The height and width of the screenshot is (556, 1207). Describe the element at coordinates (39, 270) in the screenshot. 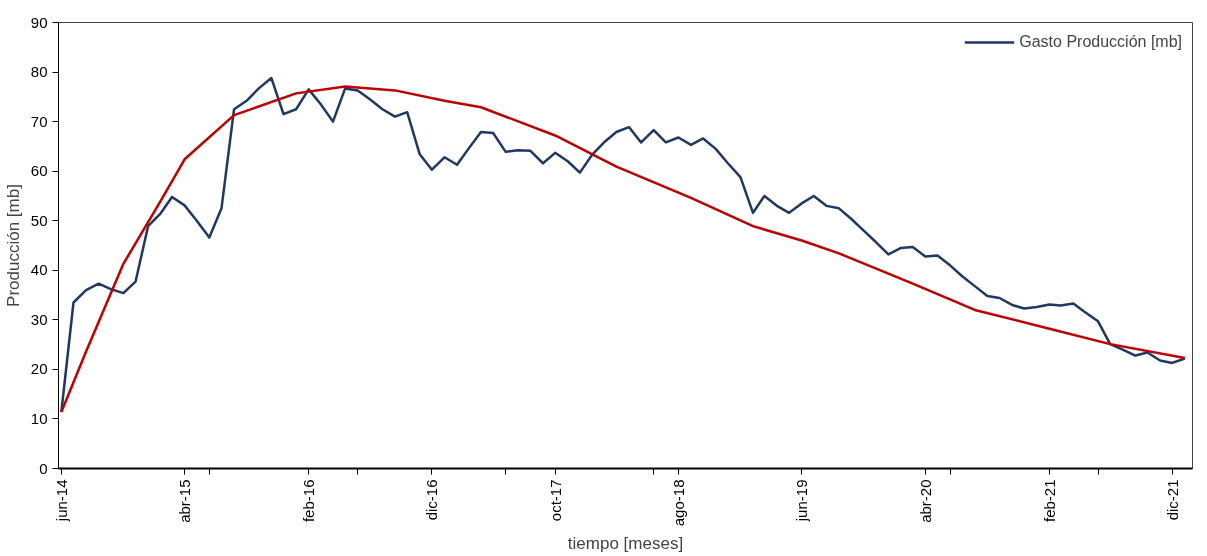

I see `y-tick-label: 40` at that location.